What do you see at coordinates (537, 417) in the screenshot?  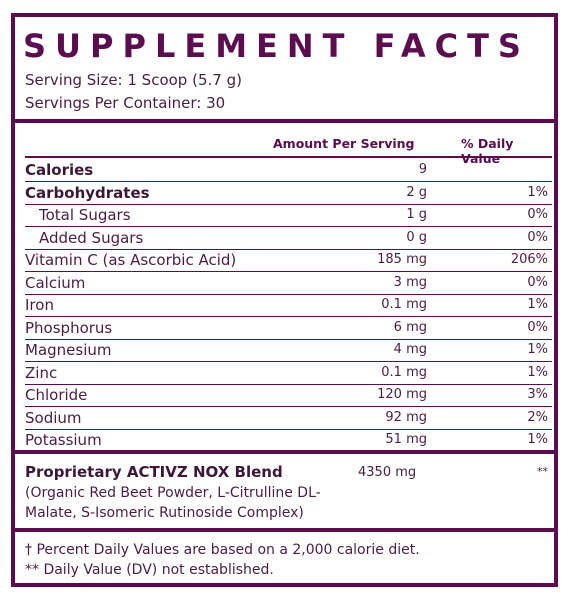 I see `nutrient-dv: 2%` at bounding box center [537, 417].